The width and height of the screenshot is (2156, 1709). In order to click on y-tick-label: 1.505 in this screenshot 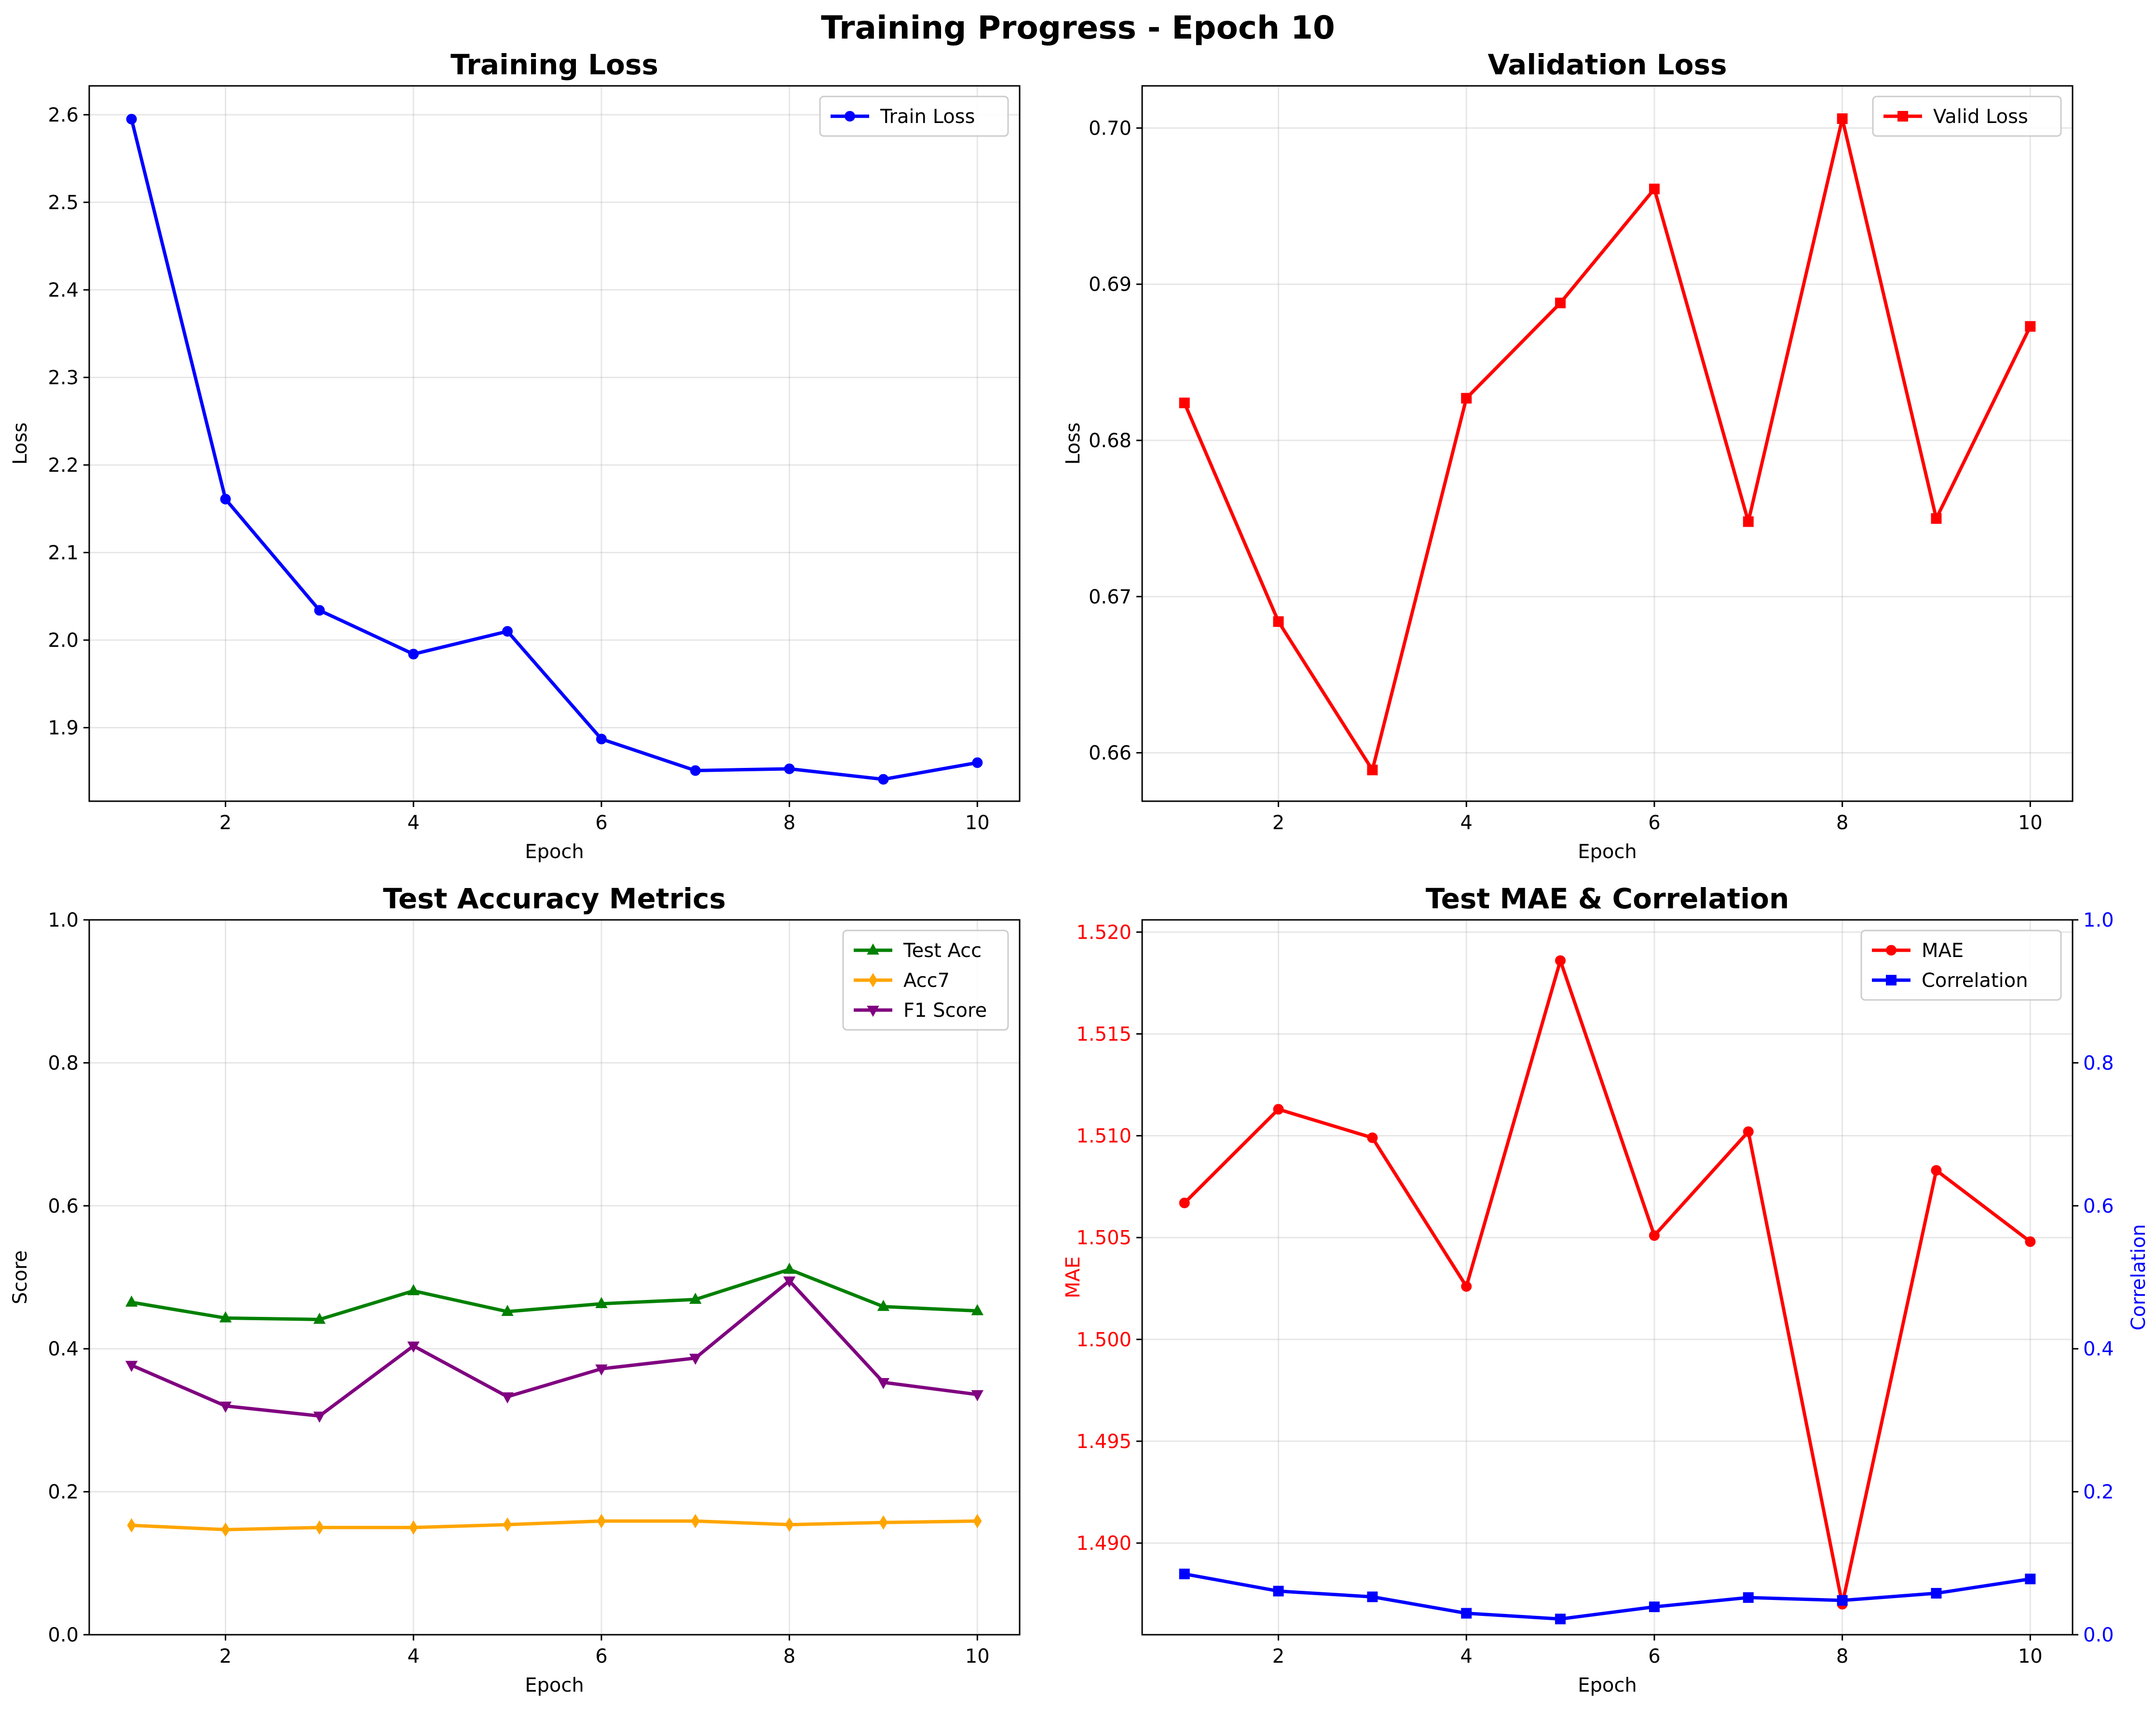, I will do `click(1104, 1238)`.